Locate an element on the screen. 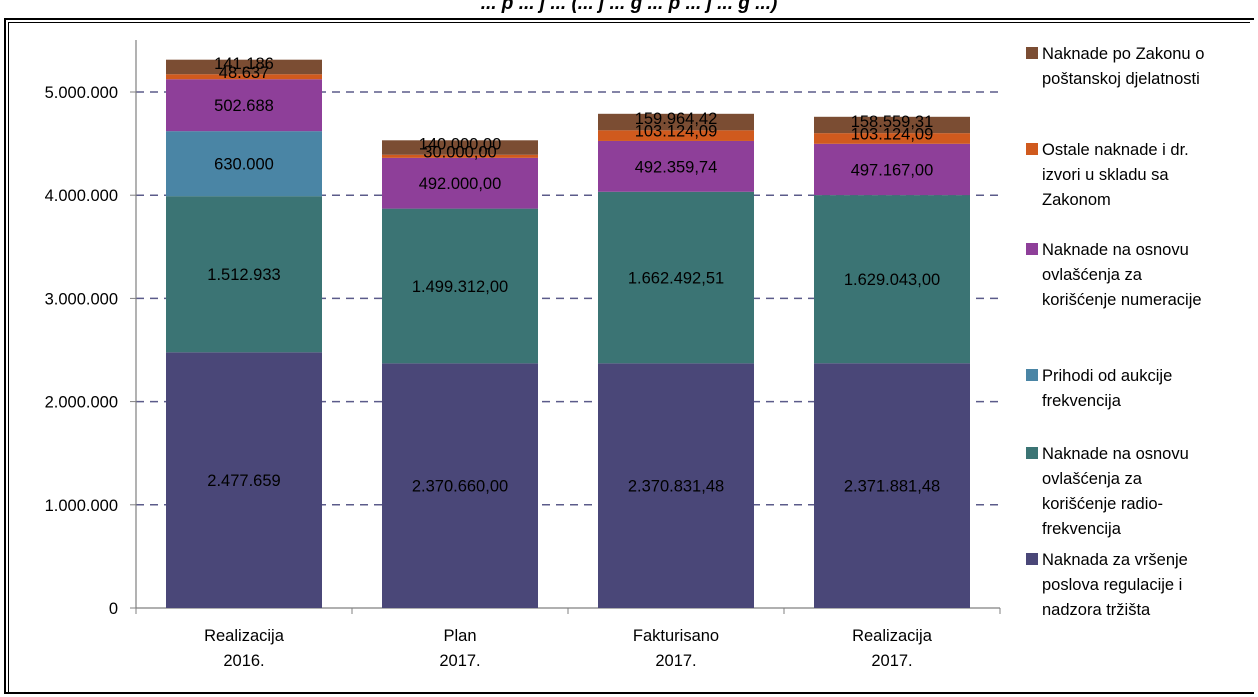 This screenshot has width=1258, height=697. x-tick-label: Realizacija 2017. is located at coordinates (892, 648).